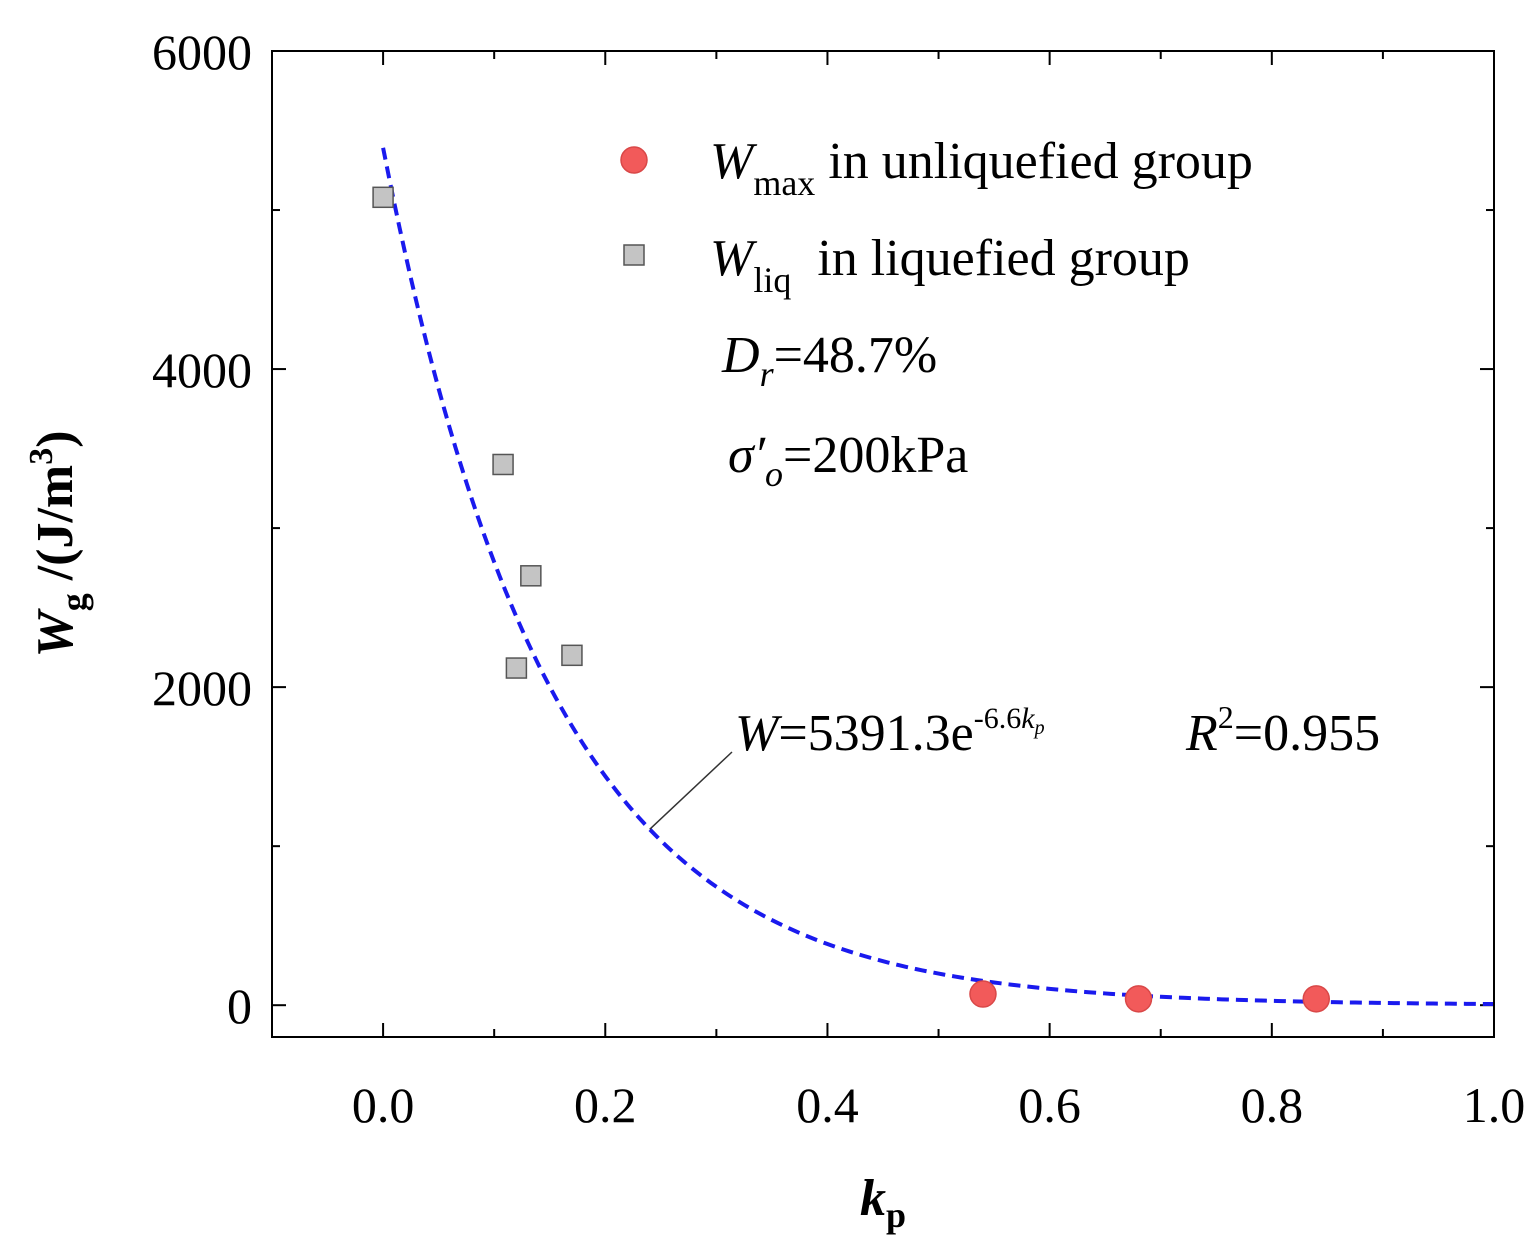 The height and width of the screenshot is (1253, 1525). Describe the element at coordinates (1049, 1105) in the screenshot. I see `x-tick-label: 0.6` at that location.